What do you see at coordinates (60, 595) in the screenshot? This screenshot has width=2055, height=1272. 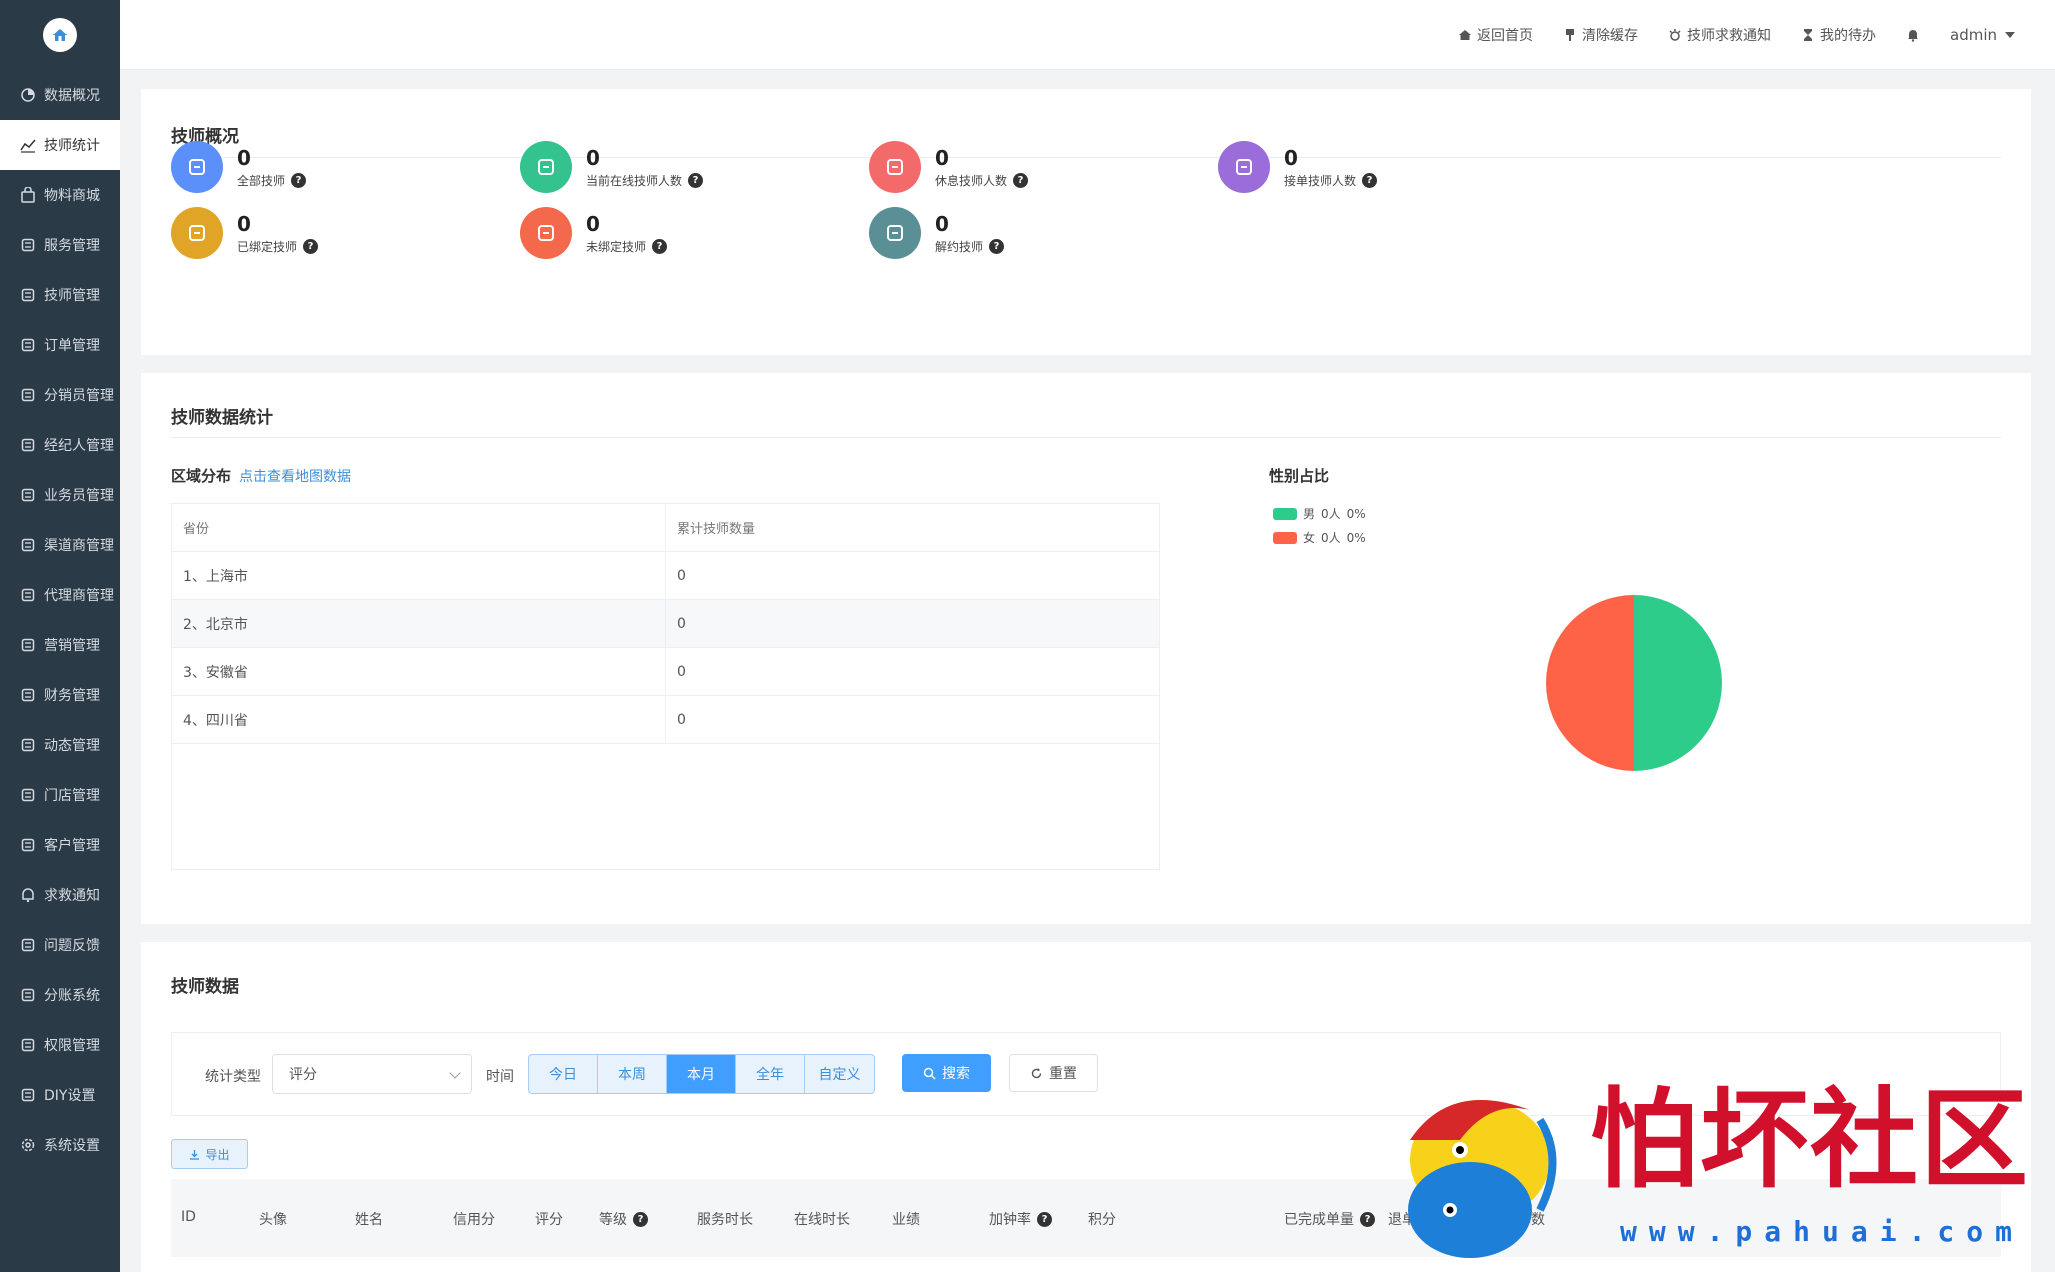 I see `sidebar-item-10: 代理商管理` at bounding box center [60, 595].